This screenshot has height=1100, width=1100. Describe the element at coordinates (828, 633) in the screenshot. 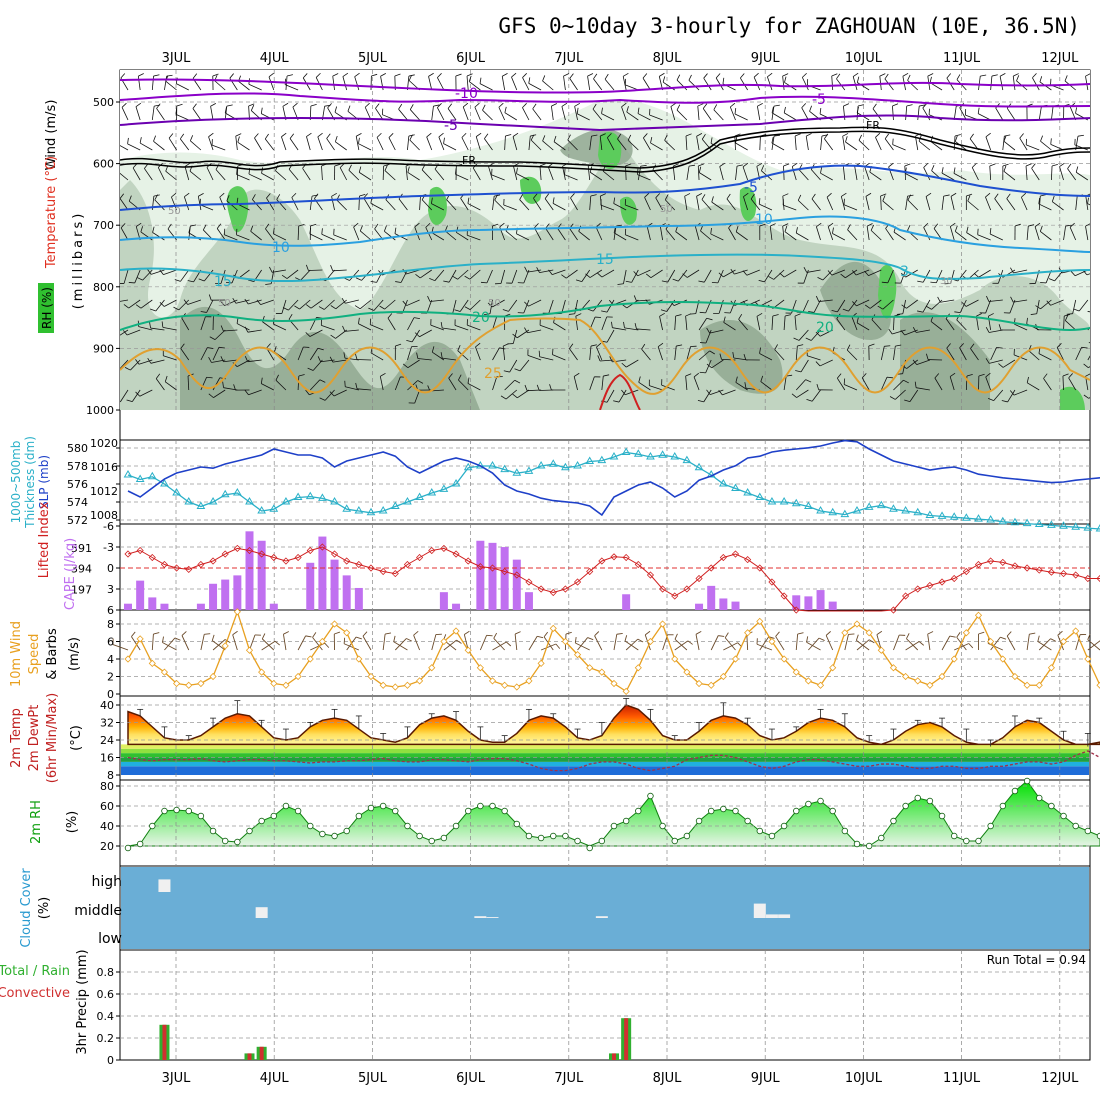

I see `wind10-barb-flag` at that location.